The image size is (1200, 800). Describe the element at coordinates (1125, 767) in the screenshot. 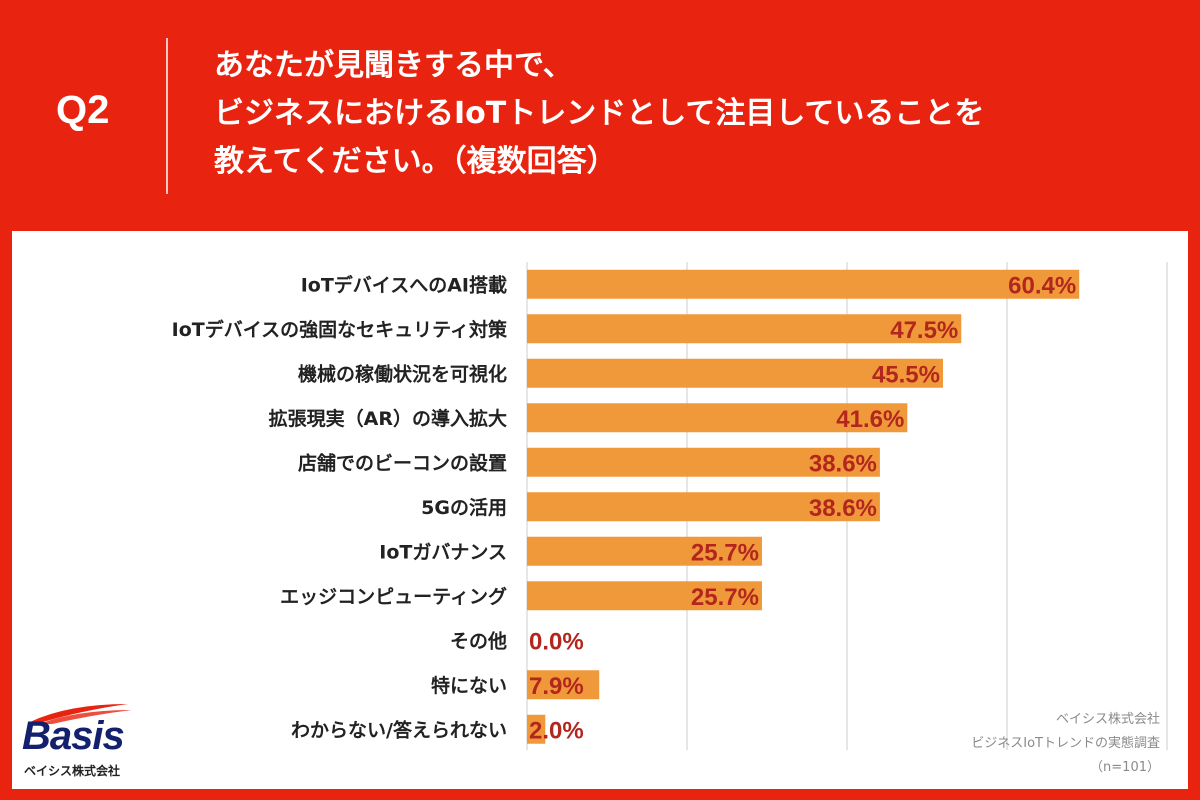

I see `source-sample: （n=101）` at that location.